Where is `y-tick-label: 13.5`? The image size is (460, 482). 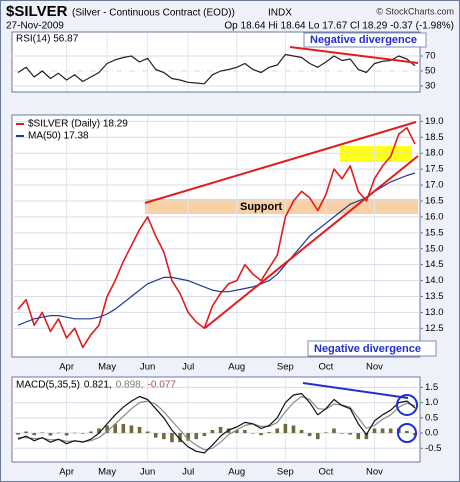 y-tick-label: 13.5 is located at coordinates (434, 296).